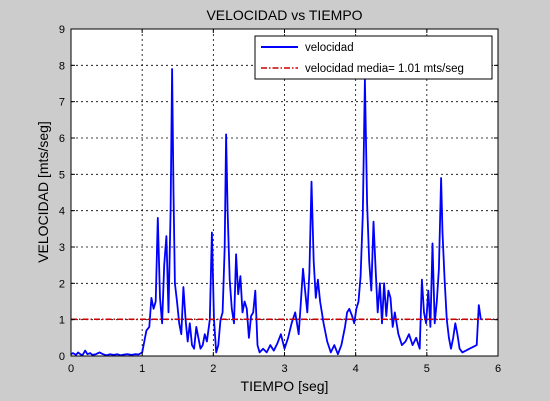  What do you see at coordinates (213, 369) in the screenshot?
I see `x-tick-label: 2` at bounding box center [213, 369].